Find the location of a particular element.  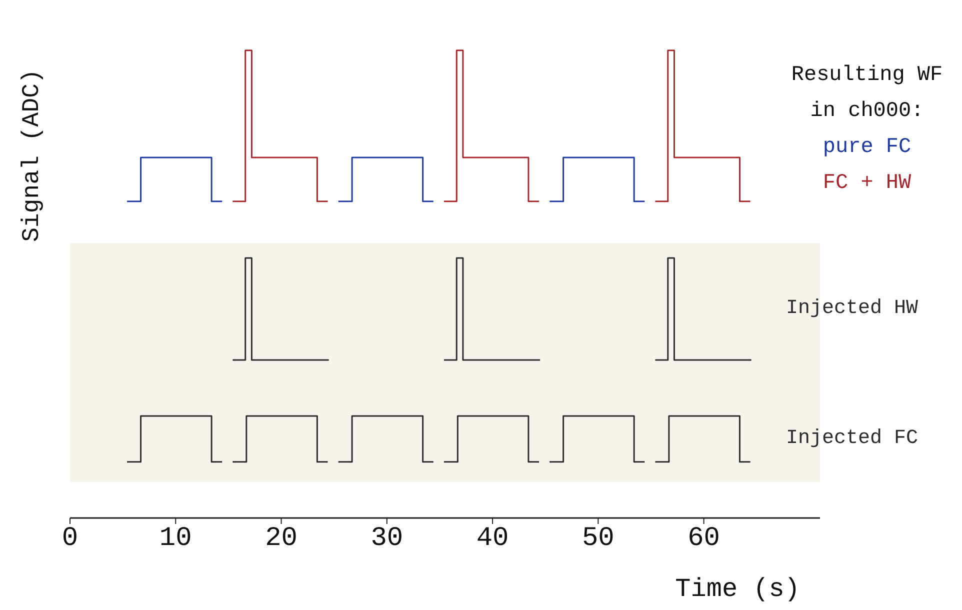

annotation: Resulting WF in ch000: is located at coordinates (867, 94).